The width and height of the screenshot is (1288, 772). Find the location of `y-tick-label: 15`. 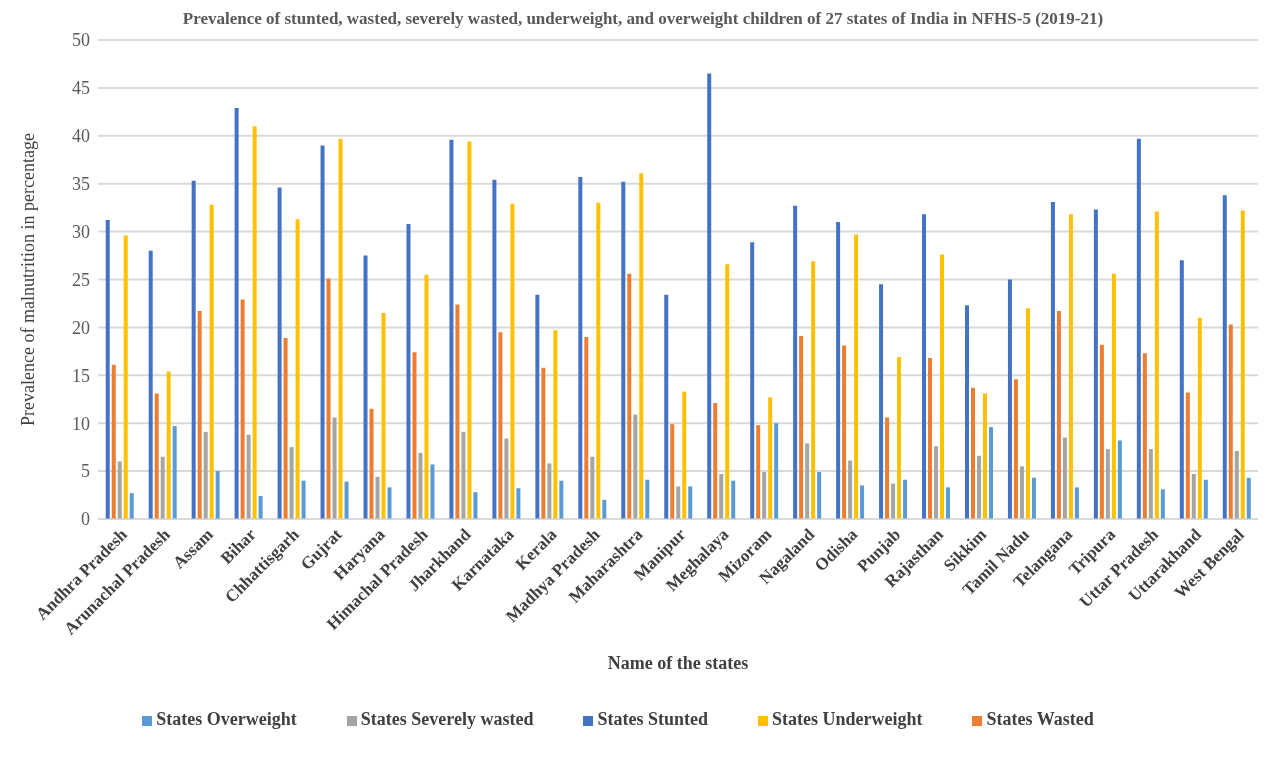

y-tick-label: 15 is located at coordinates (81, 375).